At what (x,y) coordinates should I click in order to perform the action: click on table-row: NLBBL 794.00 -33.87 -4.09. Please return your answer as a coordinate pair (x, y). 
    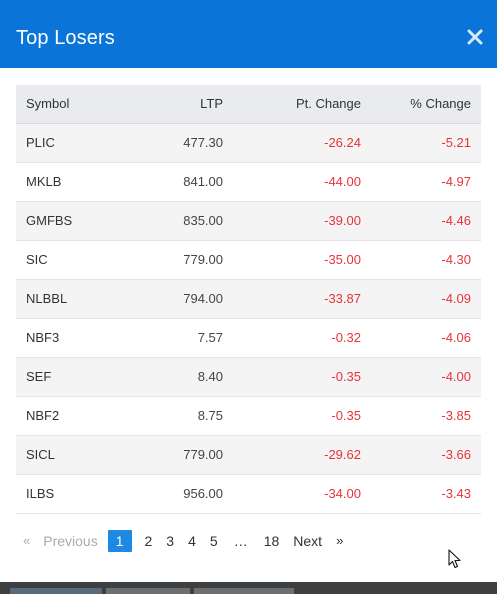
    Looking at the image, I should click on (248, 298).